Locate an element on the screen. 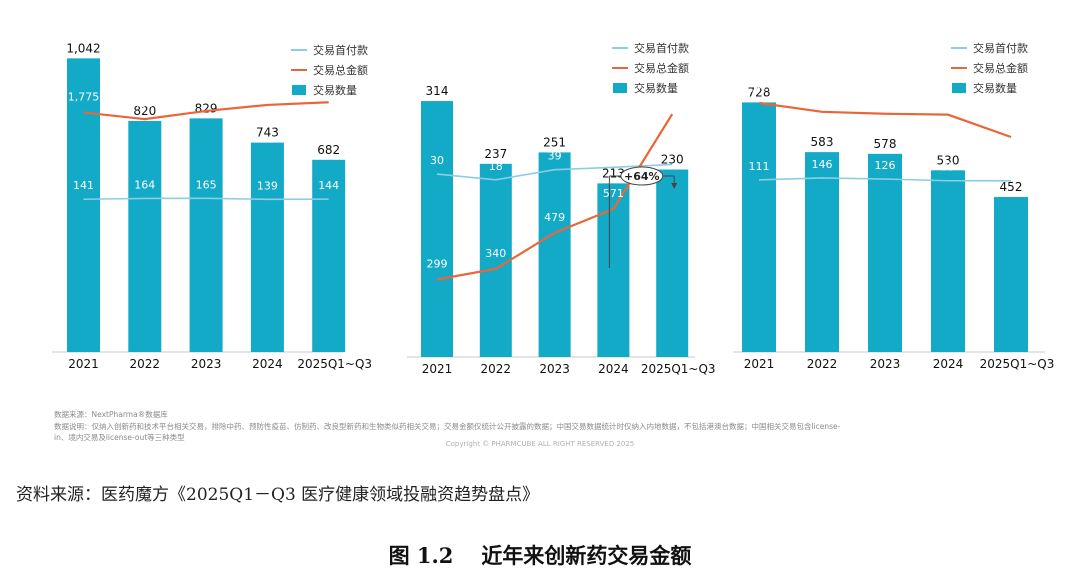 The width and height of the screenshot is (1080, 582). payment-value-label: 44 is located at coordinates (613, 153).